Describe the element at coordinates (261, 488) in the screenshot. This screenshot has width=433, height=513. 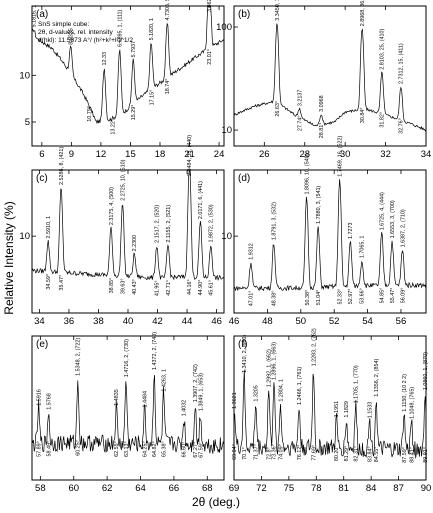
I see `x-tick-label: 72` at that location.